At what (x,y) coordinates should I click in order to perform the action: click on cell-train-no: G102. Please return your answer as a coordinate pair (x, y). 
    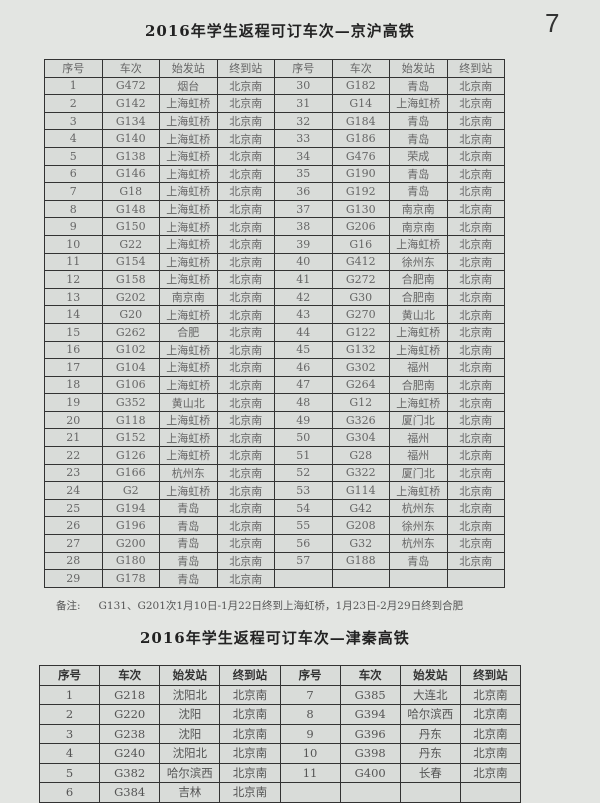
    Looking at the image, I should click on (130, 350).